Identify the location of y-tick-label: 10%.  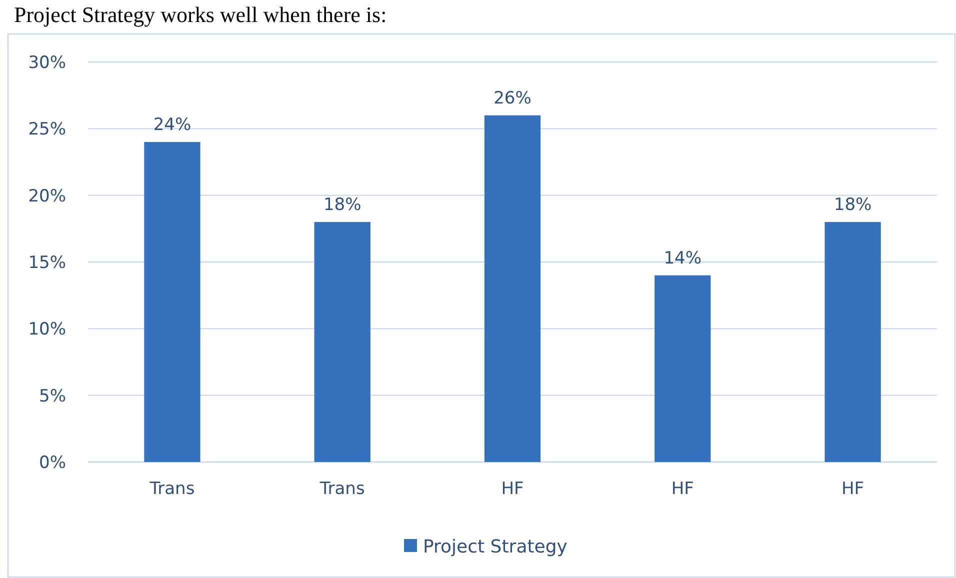
(47, 330).